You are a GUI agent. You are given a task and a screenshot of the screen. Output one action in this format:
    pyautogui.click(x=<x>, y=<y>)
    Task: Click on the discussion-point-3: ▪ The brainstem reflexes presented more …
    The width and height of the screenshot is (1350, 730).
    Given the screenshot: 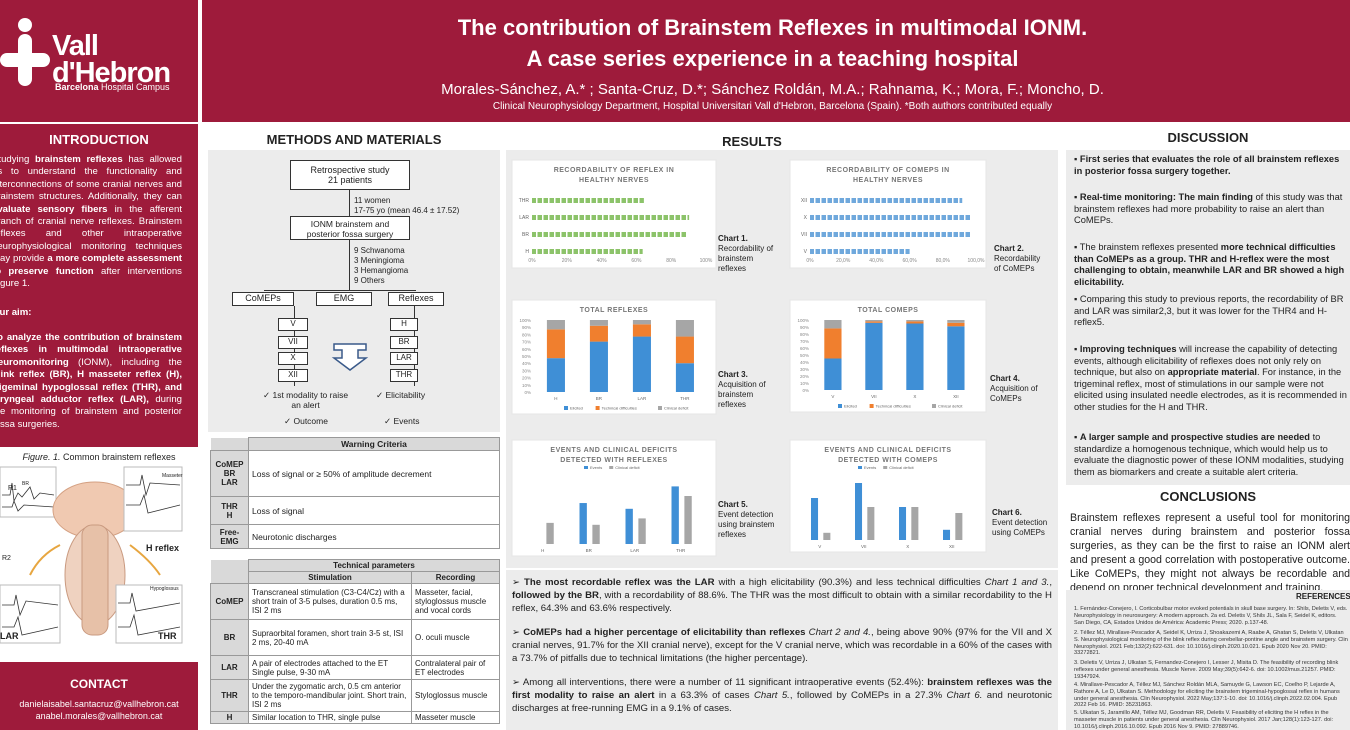 What is the action you would take?
    pyautogui.click(x=1209, y=264)
    